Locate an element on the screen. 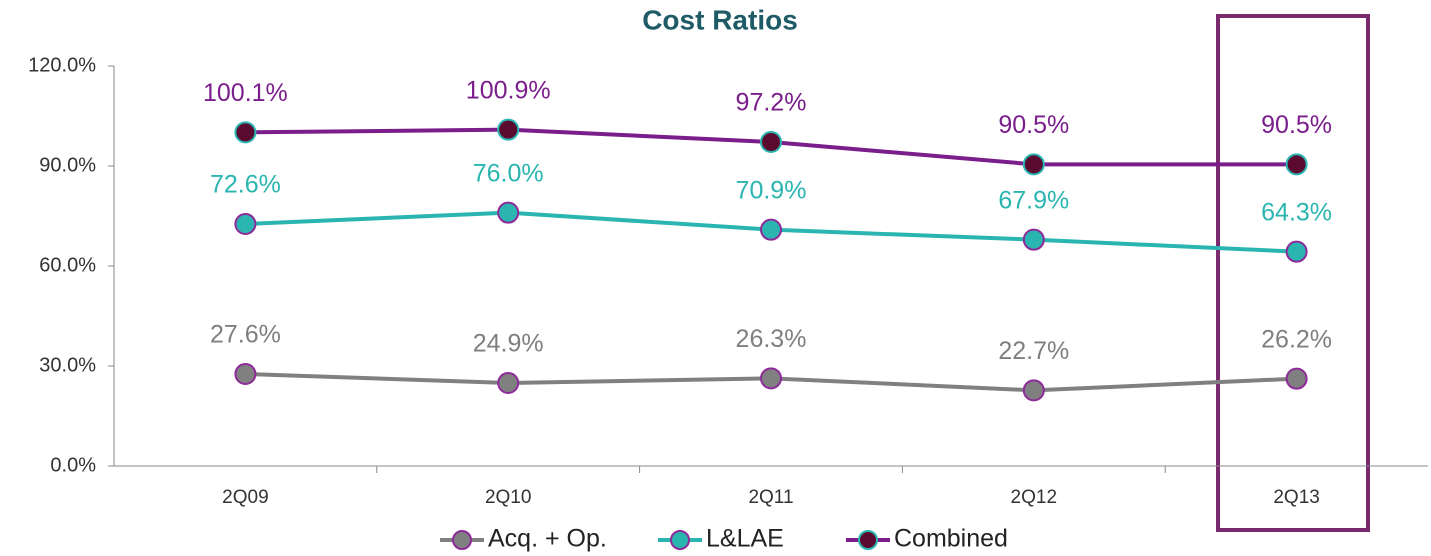  chart-title: Cost Ratios is located at coordinates (720, 19).